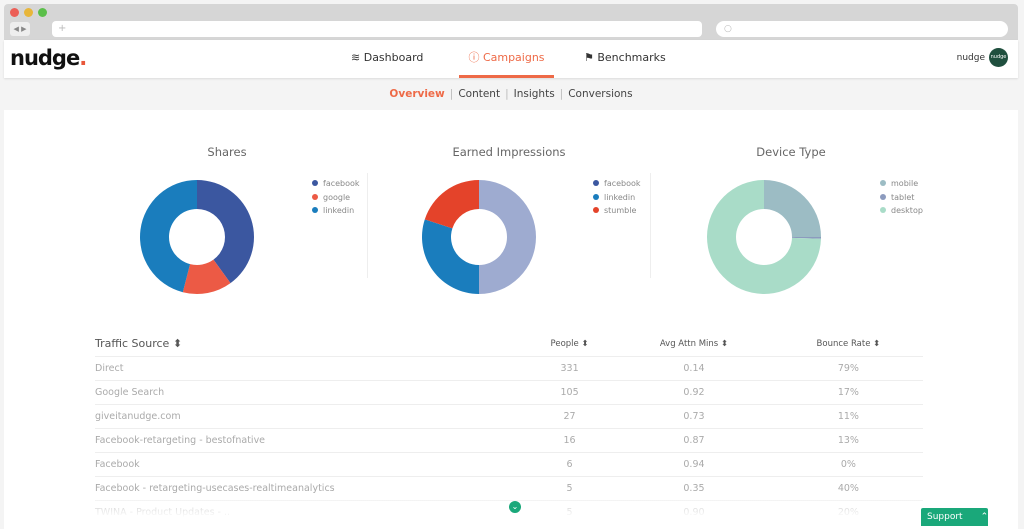 The height and width of the screenshot is (529, 1024). I want to click on nav-dashboard: ≋ Dashboard, so click(387, 57).